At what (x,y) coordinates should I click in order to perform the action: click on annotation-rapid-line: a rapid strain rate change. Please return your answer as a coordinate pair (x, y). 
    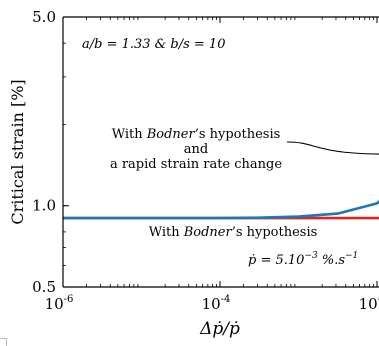
    Looking at the image, I should click on (196, 164).